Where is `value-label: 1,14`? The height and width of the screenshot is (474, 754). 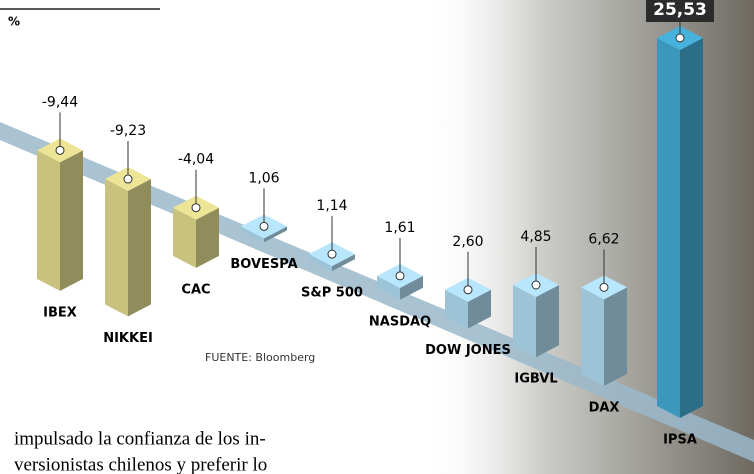
value-label: 1,14 is located at coordinates (331, 206).